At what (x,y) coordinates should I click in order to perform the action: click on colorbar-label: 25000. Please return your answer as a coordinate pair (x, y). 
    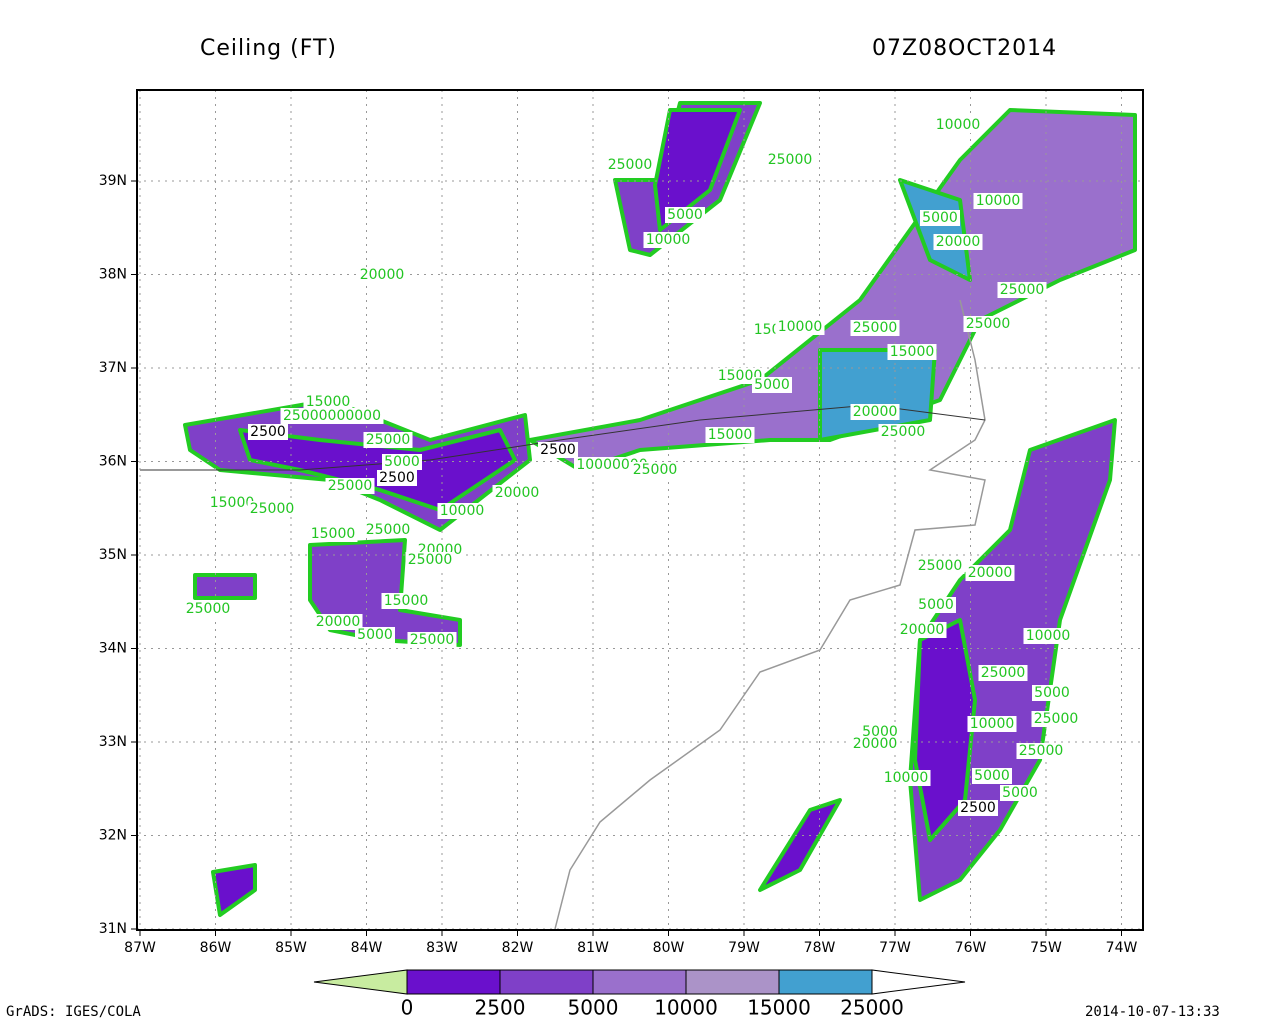
    Looking at the image, I should click on (872, 1008).